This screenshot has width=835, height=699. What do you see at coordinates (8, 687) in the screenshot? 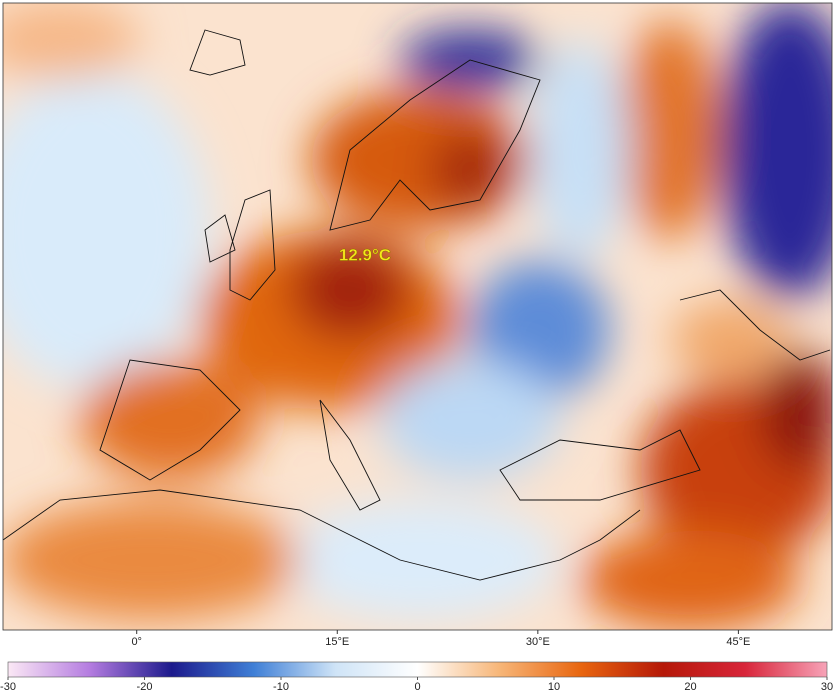
I see `colorbar-tick-label: -30` at bounding box center [8, 687].